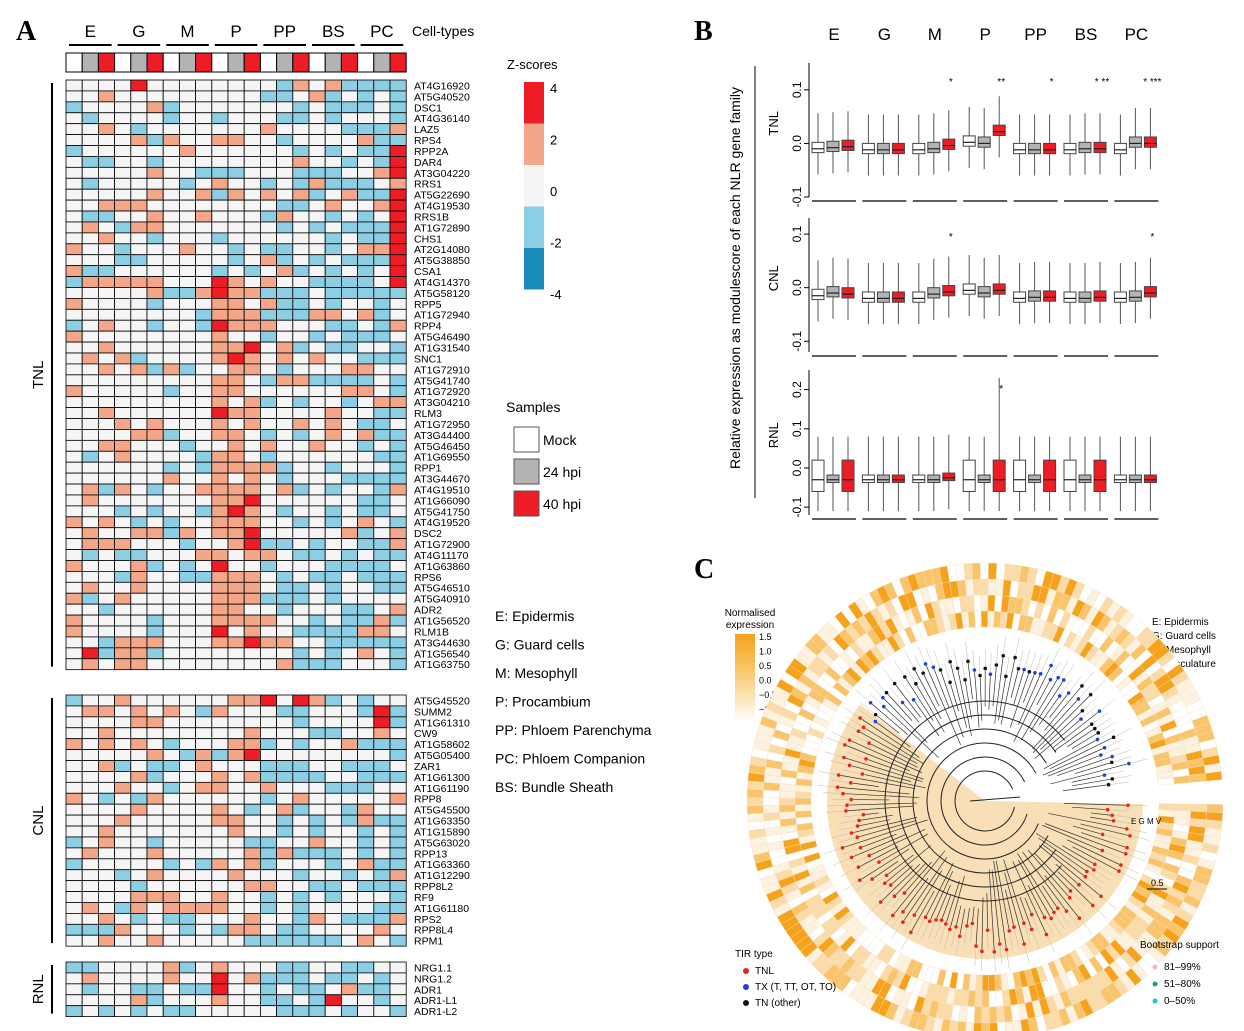  What do you see at coordinates (442, 261) in the screenshot?
I see `gene-label-AT5G38850: AT5G38850` at bounding box center [442, 261].